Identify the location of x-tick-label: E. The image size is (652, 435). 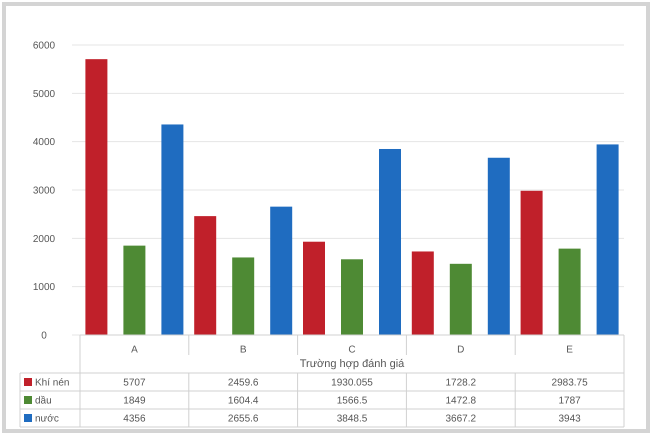
(570, 350).